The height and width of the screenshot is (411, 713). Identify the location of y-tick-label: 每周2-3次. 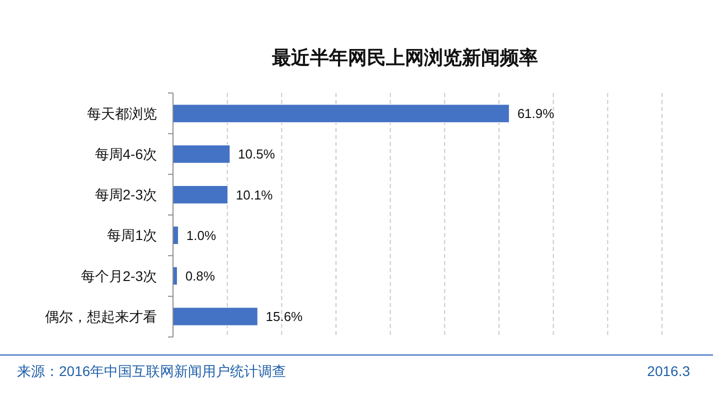
(125, 194).